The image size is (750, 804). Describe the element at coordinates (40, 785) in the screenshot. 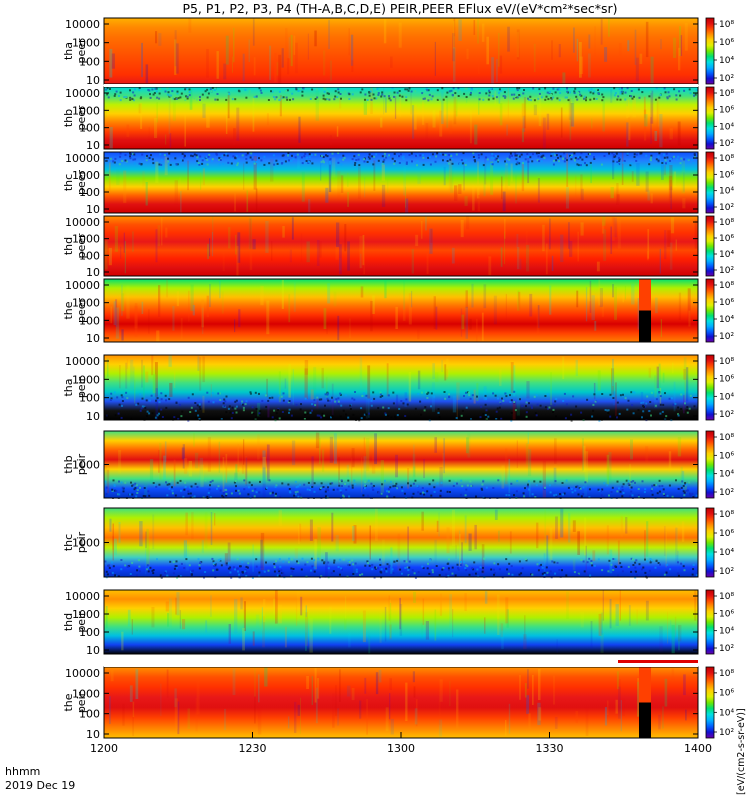

I see `x-label-date: 2019 Dec 19` at that location.